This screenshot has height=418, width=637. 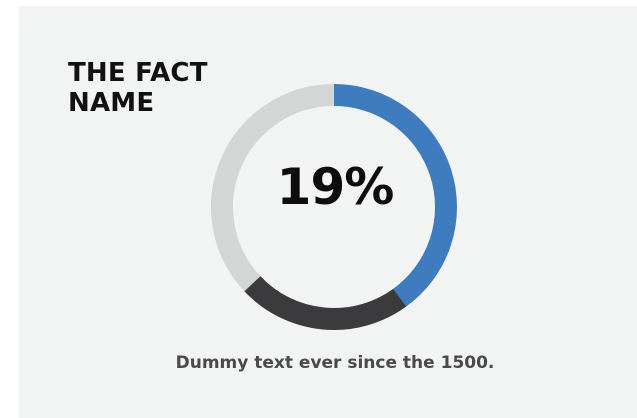 What do you see at coordinates (335, 187) in the screenshot?
I see `donut-center-value: 19%` at bounding box center [335, 187].